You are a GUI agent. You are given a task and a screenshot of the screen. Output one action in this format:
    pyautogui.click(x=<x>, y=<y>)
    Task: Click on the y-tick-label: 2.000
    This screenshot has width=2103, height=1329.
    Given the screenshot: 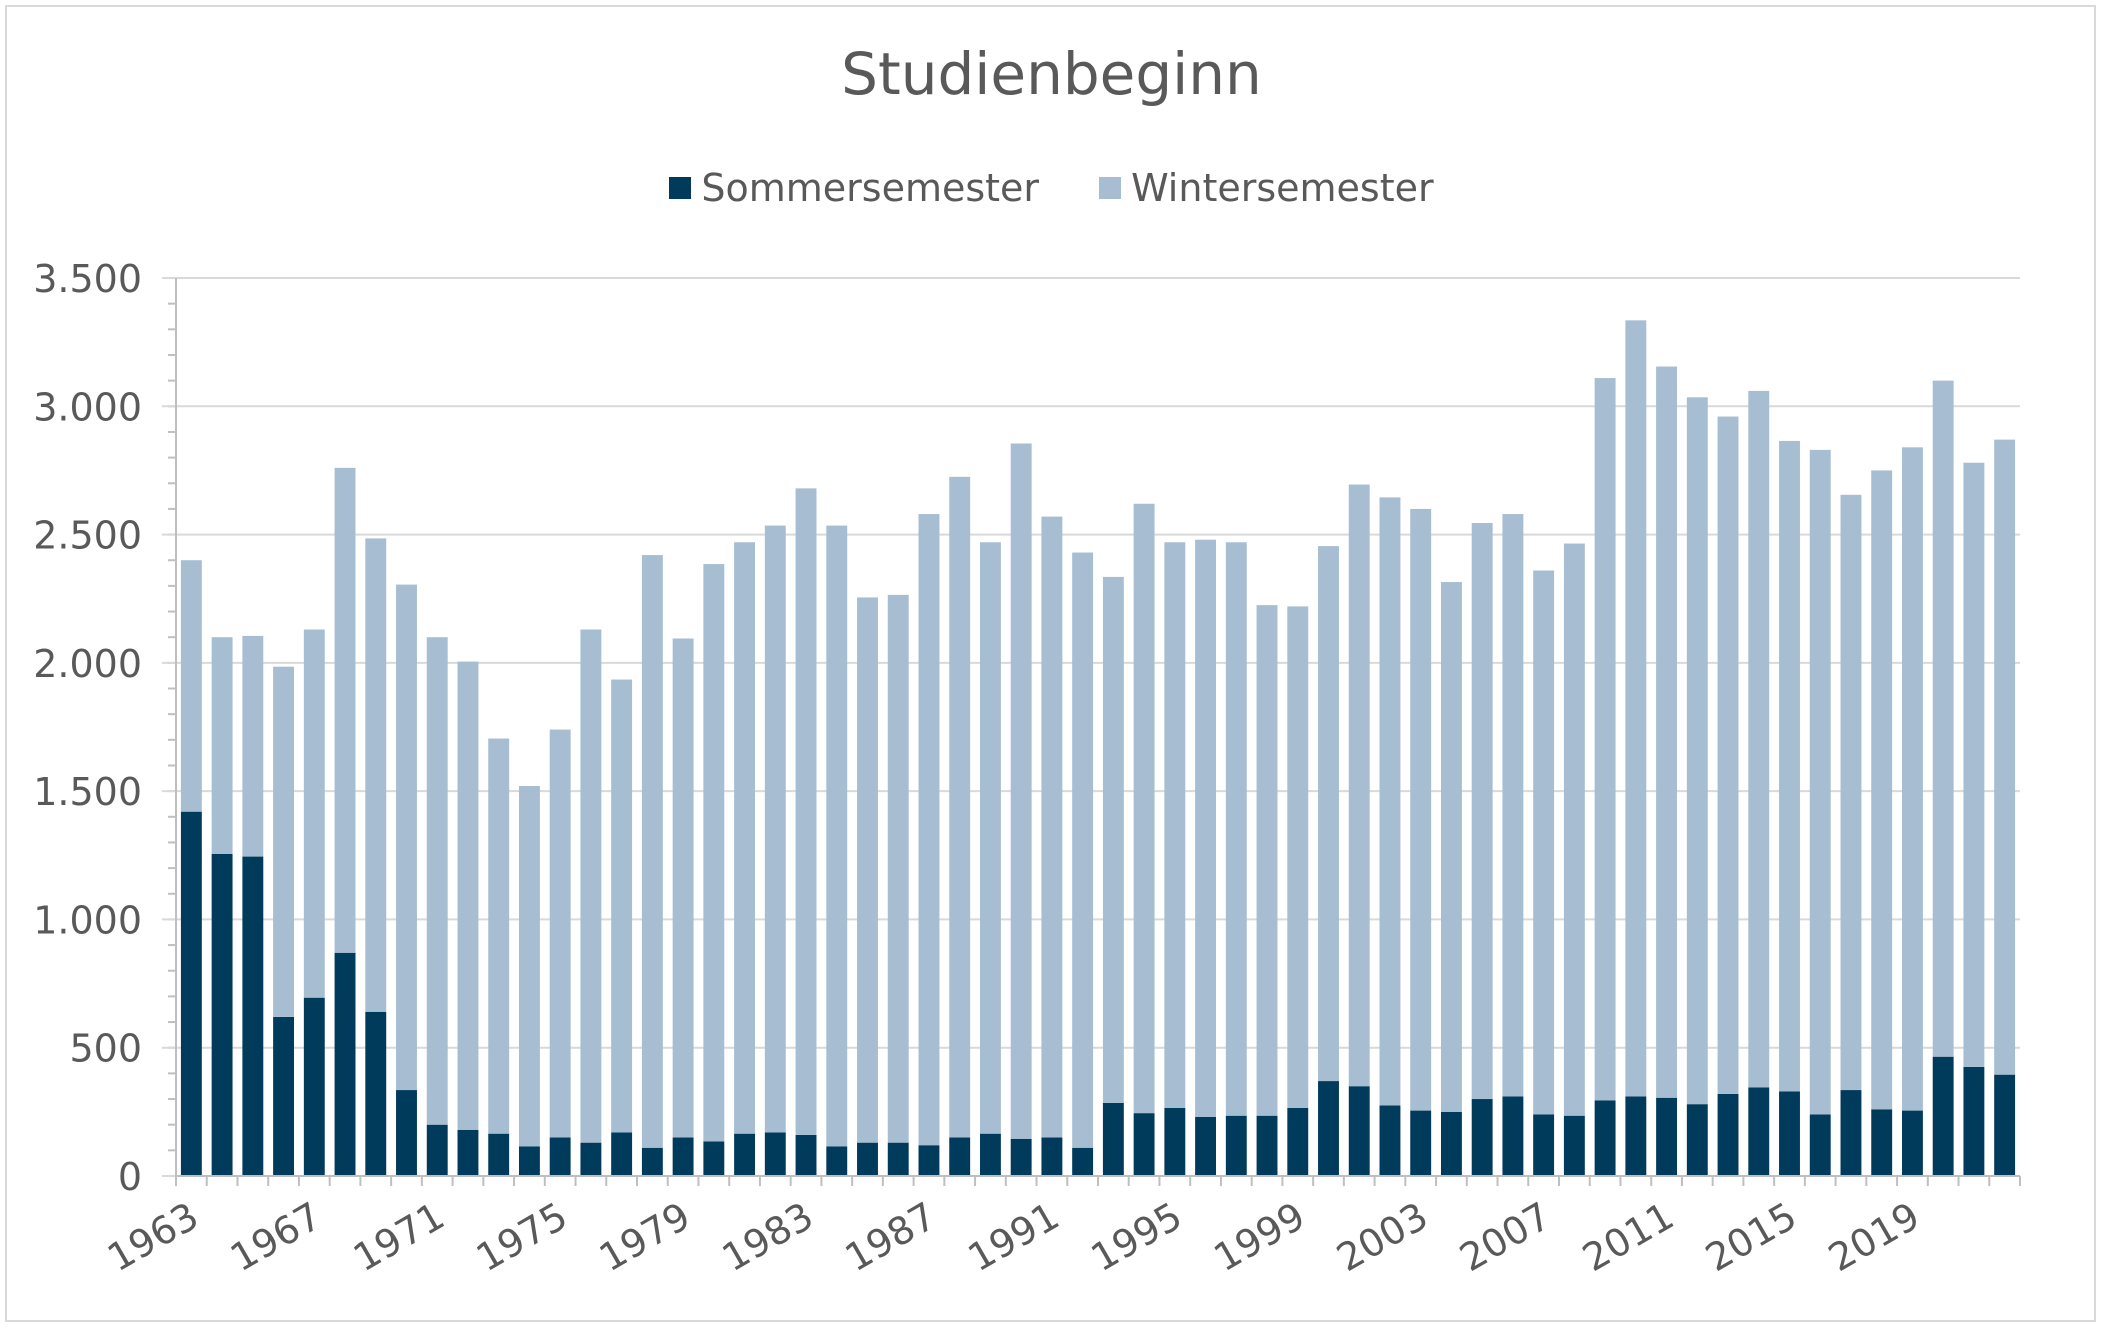 What is the action you would take?
    pyautogui.click(x=87, y=664)
    